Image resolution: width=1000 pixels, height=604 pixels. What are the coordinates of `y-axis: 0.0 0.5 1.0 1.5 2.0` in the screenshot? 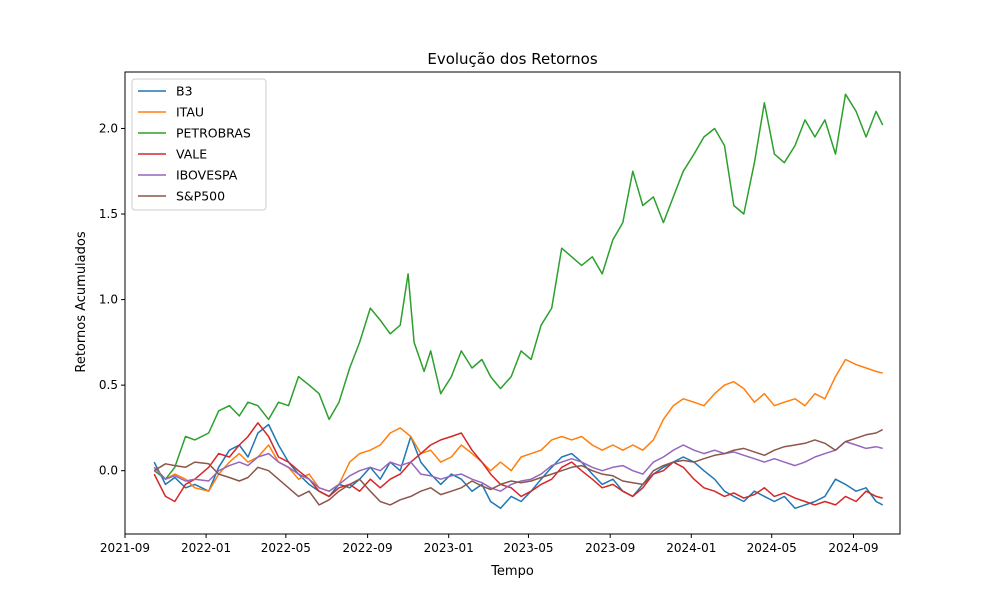 It's located at (112, 299).